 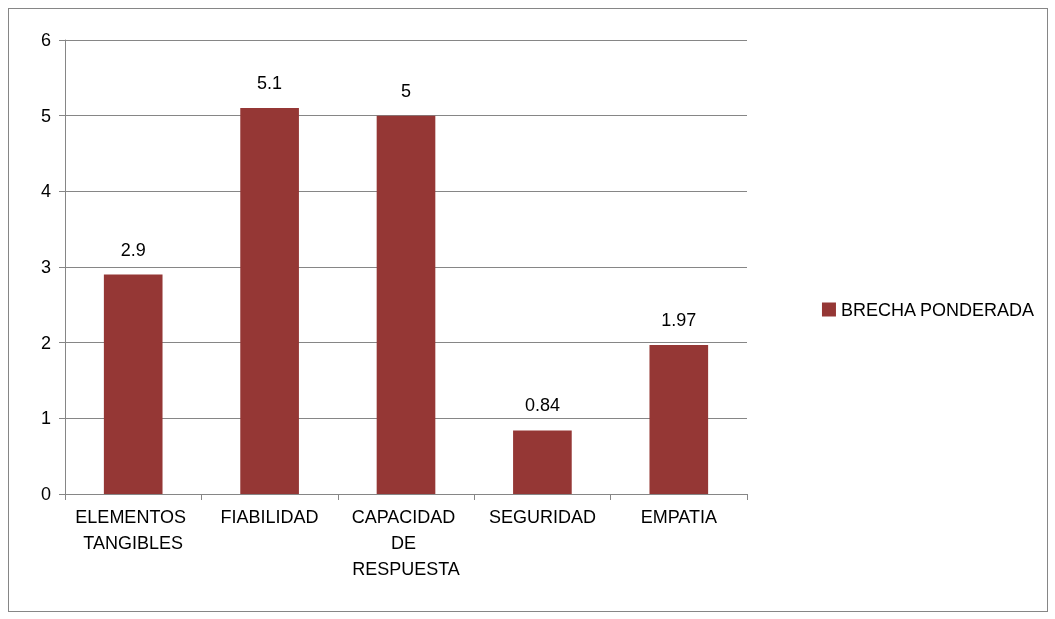 I want to click on x-tick-label: ELEMENTOS TANGIBLES, so click(x=133, y=530).